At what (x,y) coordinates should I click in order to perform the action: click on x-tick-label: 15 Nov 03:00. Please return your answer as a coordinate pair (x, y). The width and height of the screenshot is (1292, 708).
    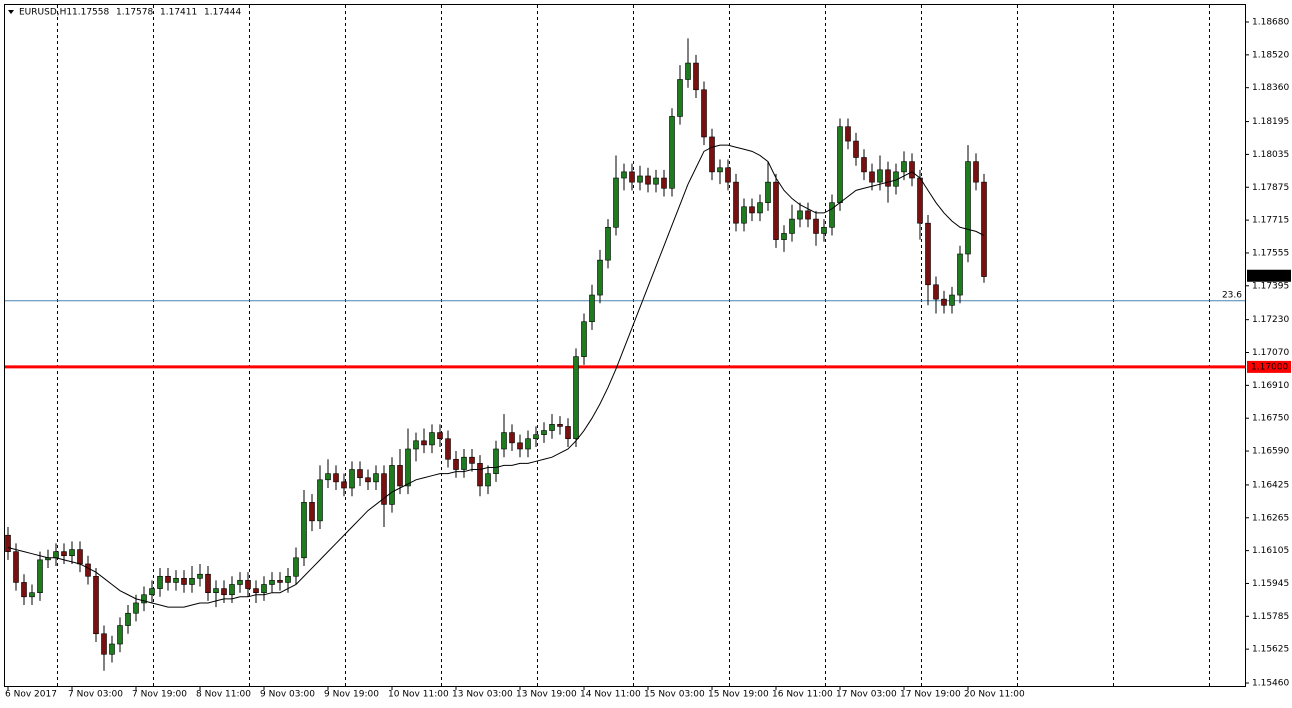
    Looking at the image, I should click on (674, 695).